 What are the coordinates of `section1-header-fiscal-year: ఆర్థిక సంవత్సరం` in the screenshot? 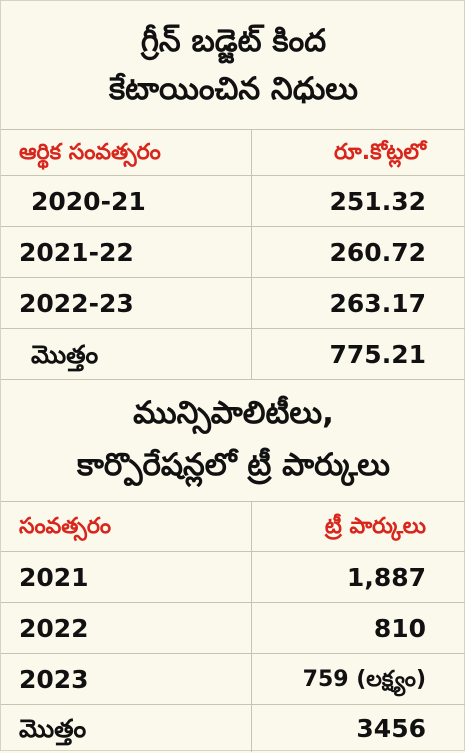 It's located at (90, 152).